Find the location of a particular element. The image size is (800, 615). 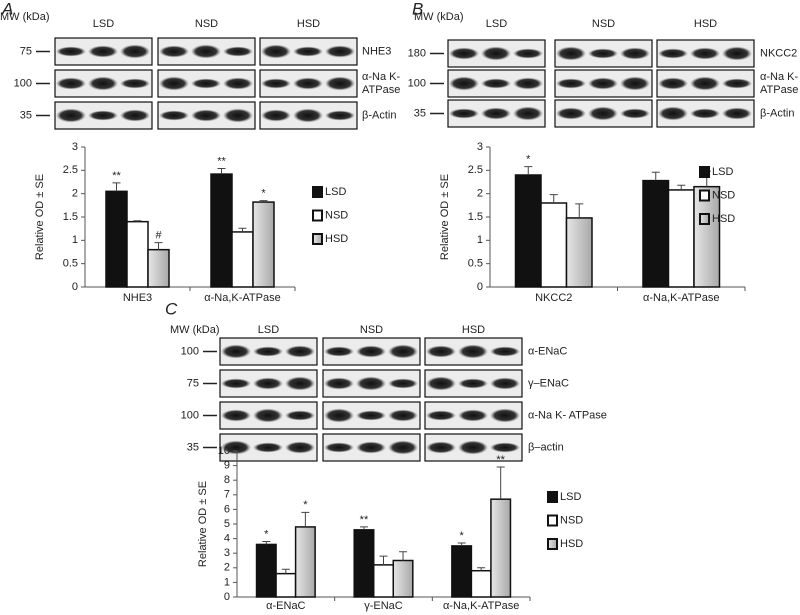

y-tick-label: 0.5 is located at coordinates (475, 264).